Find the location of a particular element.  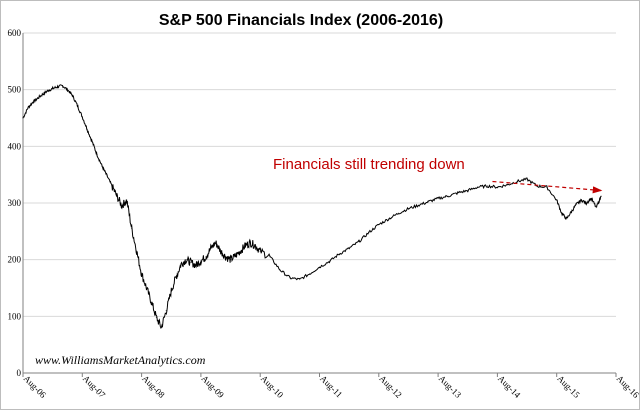

y-tick-label-0: 0 is located at coordinates (19, 373).